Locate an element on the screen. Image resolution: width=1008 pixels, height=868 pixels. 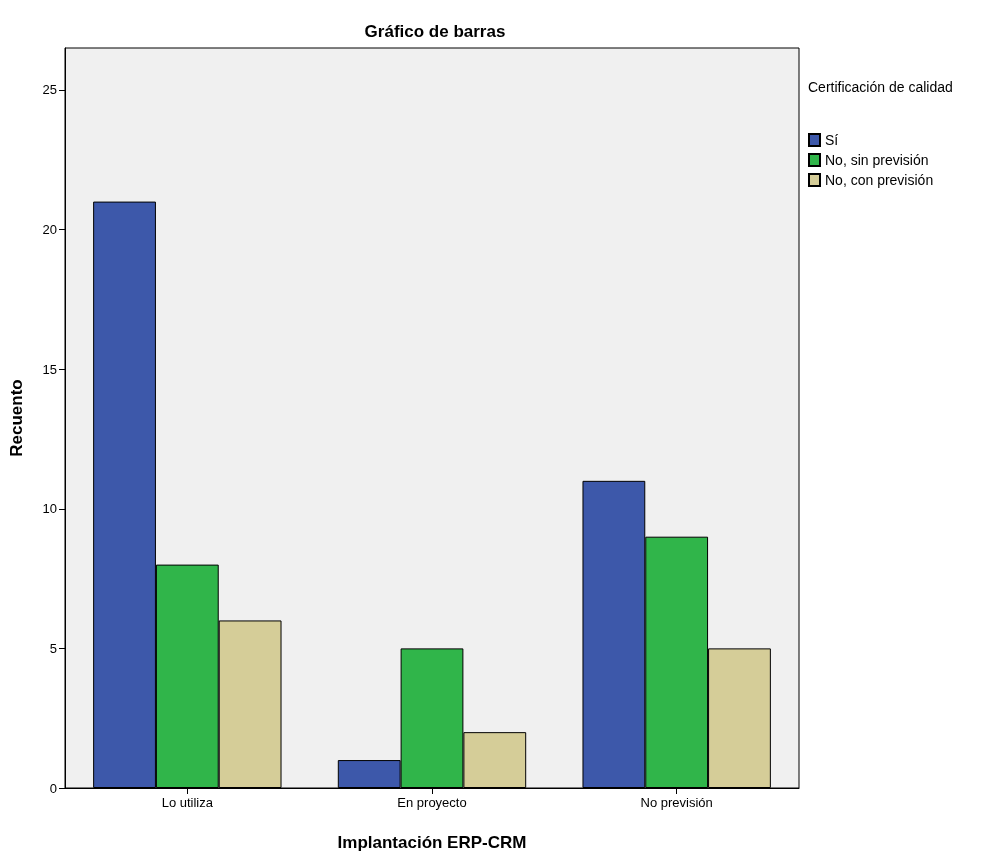
x-axis-title: Implantación ERP-CRM is located at coordinates (432, 842).